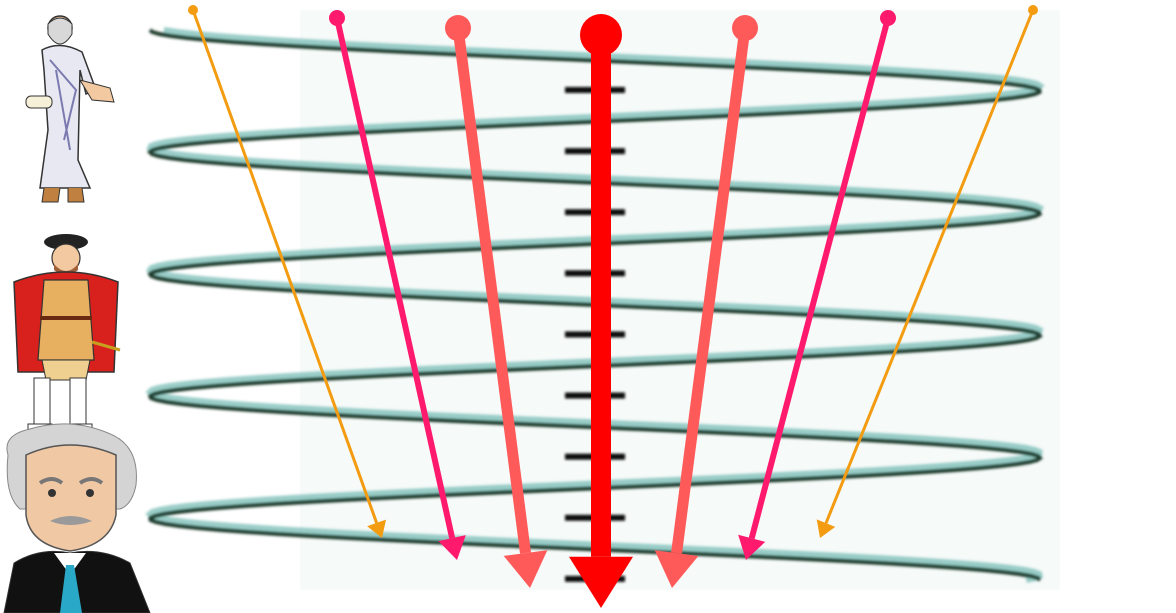 Image resolution: width=1176 pixels, height=613 pixels. Describe the element at coordinates (377, 528) in the screenshot. I see `arrow-outer-left-head` at that location.